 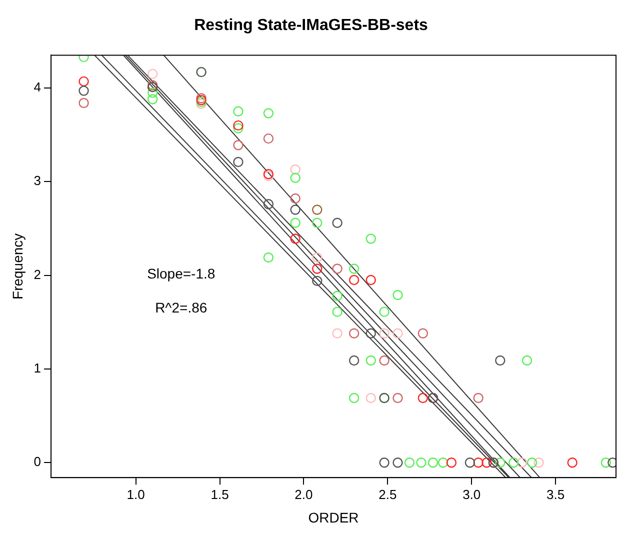 What do you see at coordinates (303, 494) in the screenshot?
I see `x-tick-label: 2.0` at bounding box center [303, 494].